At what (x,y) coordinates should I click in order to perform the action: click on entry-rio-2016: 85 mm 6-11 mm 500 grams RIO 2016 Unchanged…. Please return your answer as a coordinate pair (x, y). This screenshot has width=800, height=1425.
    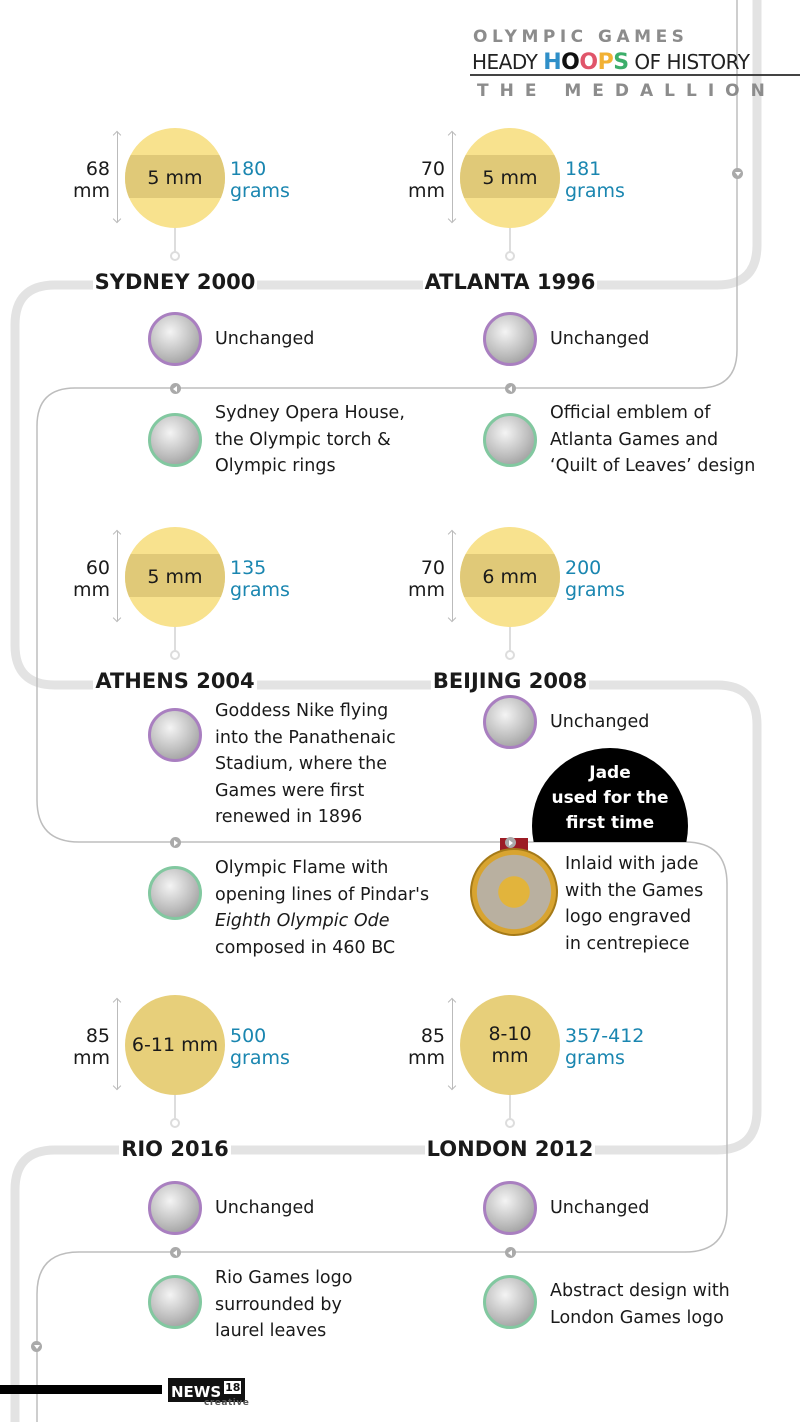
    Looking at the image, I should click on (176, 1210).